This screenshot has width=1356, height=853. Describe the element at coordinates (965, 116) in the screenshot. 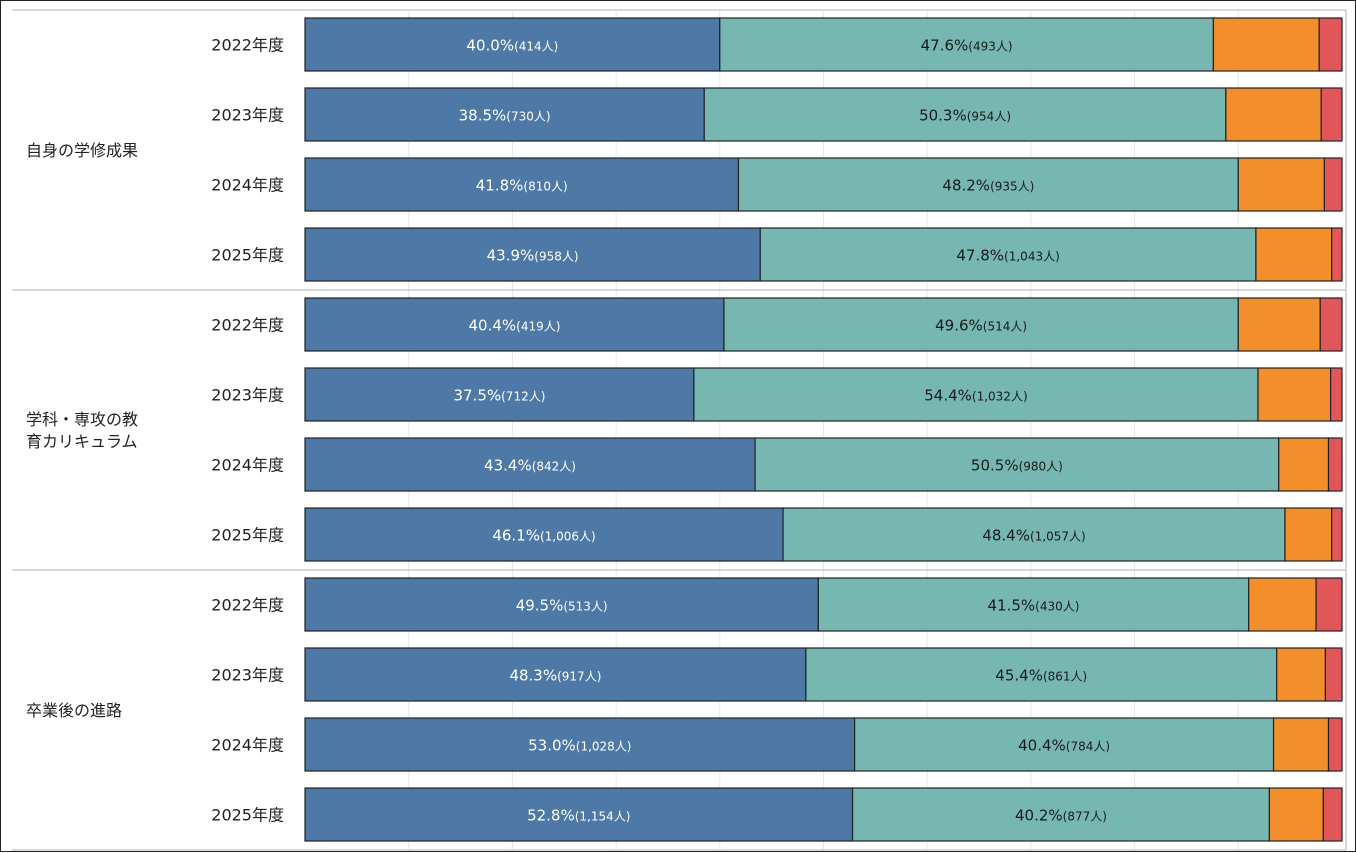

I see `bar-data-label: 50.3%(954人)` at that location.